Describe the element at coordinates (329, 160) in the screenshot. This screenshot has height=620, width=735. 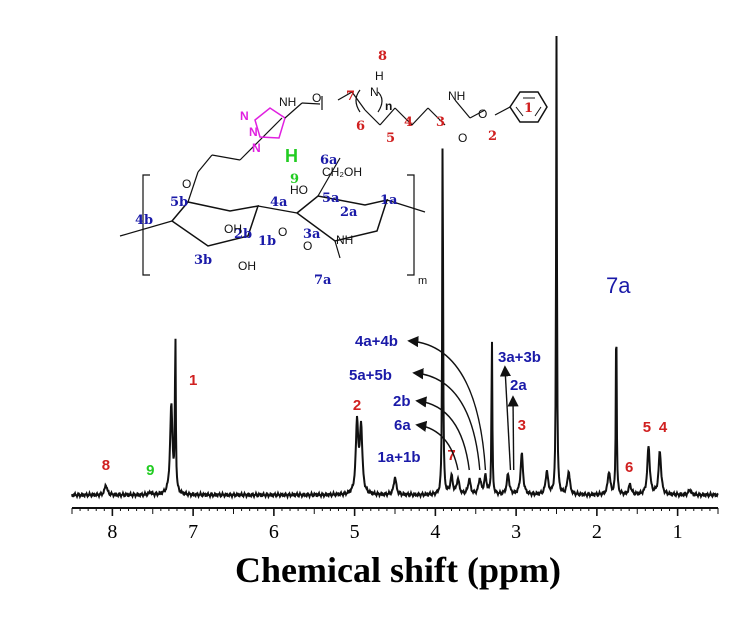
I see `mol-6a: 6a` at that location.